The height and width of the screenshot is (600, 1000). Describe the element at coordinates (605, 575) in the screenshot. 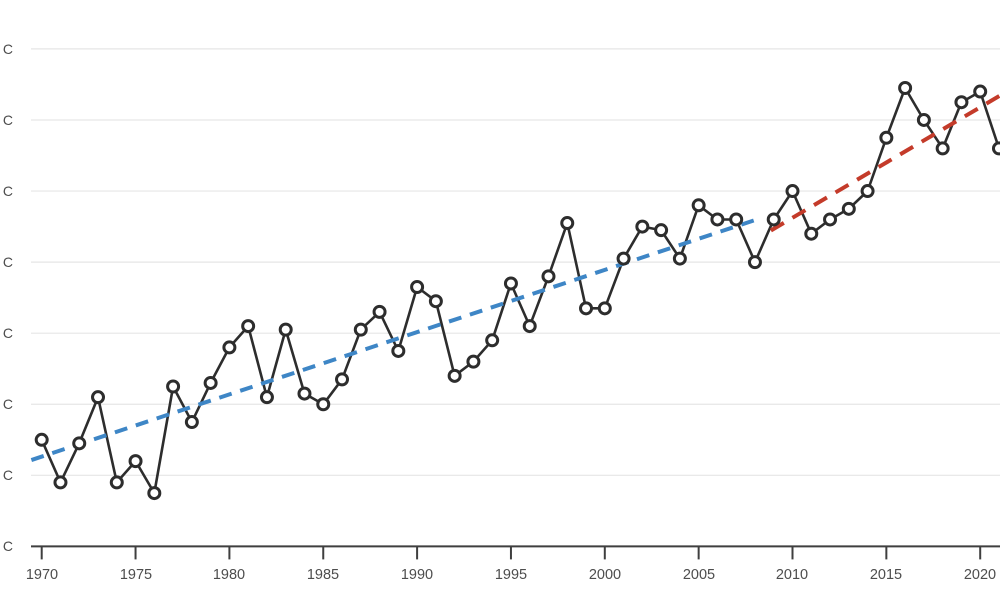

I see `x-axis-label: 2000` at that location.